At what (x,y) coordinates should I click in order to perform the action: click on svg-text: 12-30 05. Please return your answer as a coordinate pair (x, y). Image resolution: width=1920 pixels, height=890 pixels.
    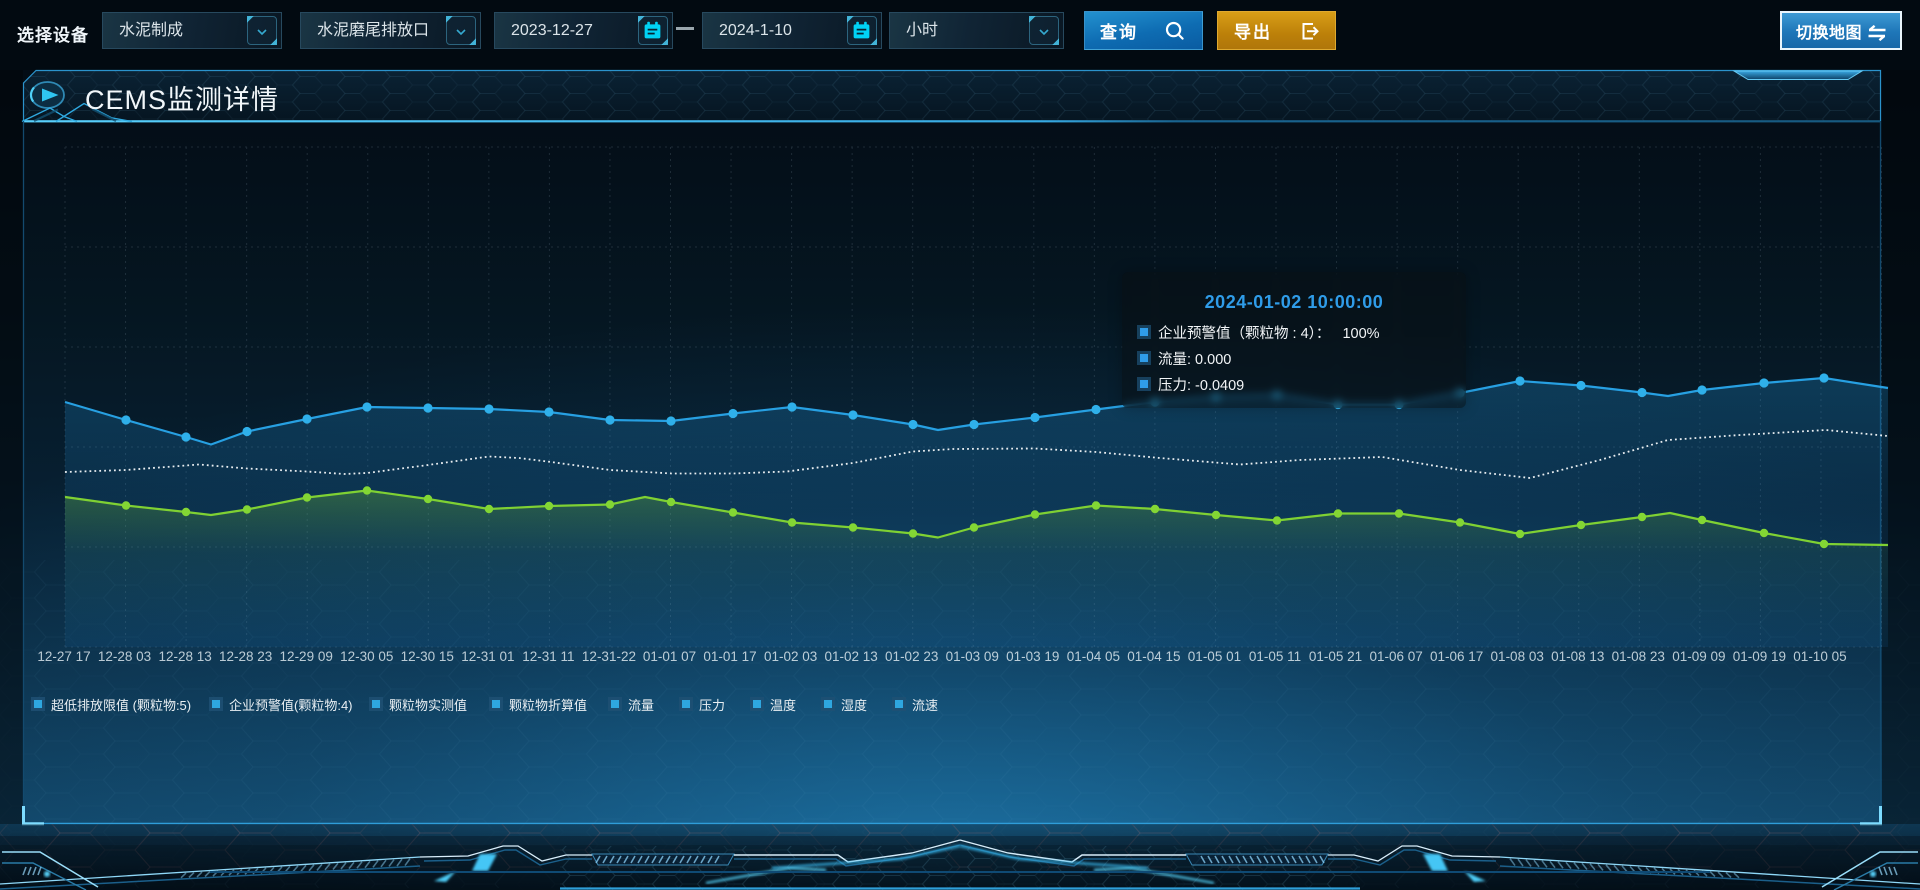
    Looking at the image, I should click on (366, 656).